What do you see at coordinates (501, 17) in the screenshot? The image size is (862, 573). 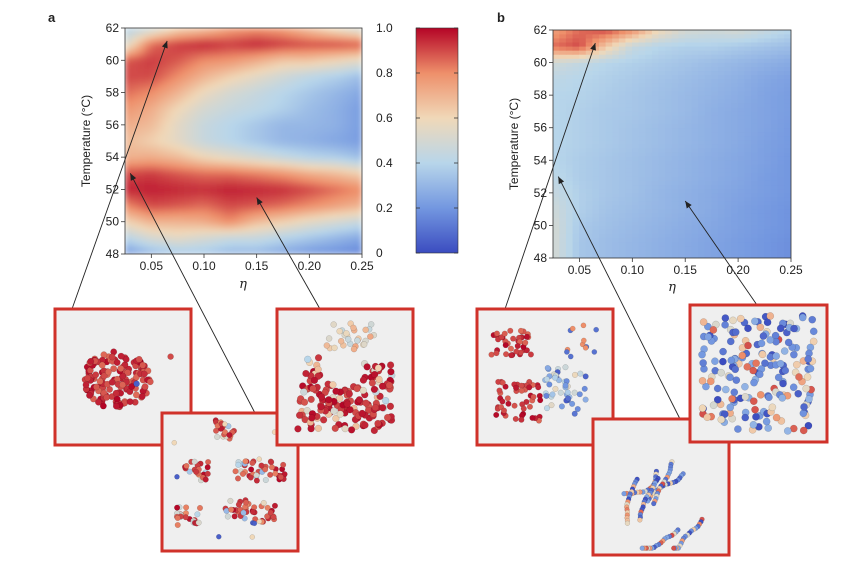 I see `panel-letter-b: b` at bounding box center [501, 17].